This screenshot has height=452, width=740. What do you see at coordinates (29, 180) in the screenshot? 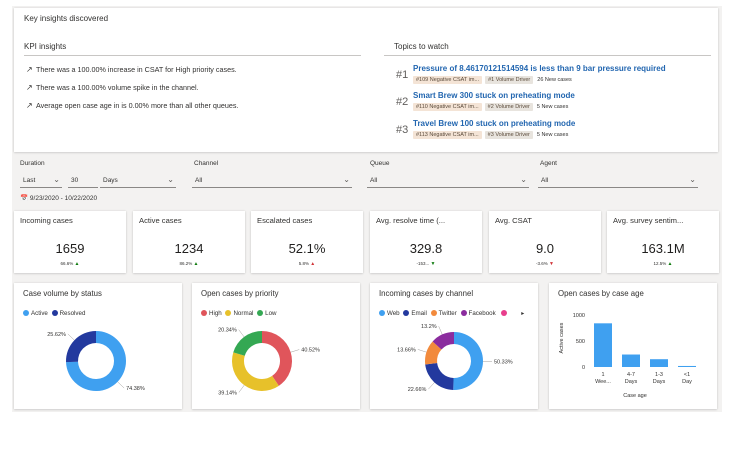
I see `duration-type-value: Last` at bounding box center [29, 180].